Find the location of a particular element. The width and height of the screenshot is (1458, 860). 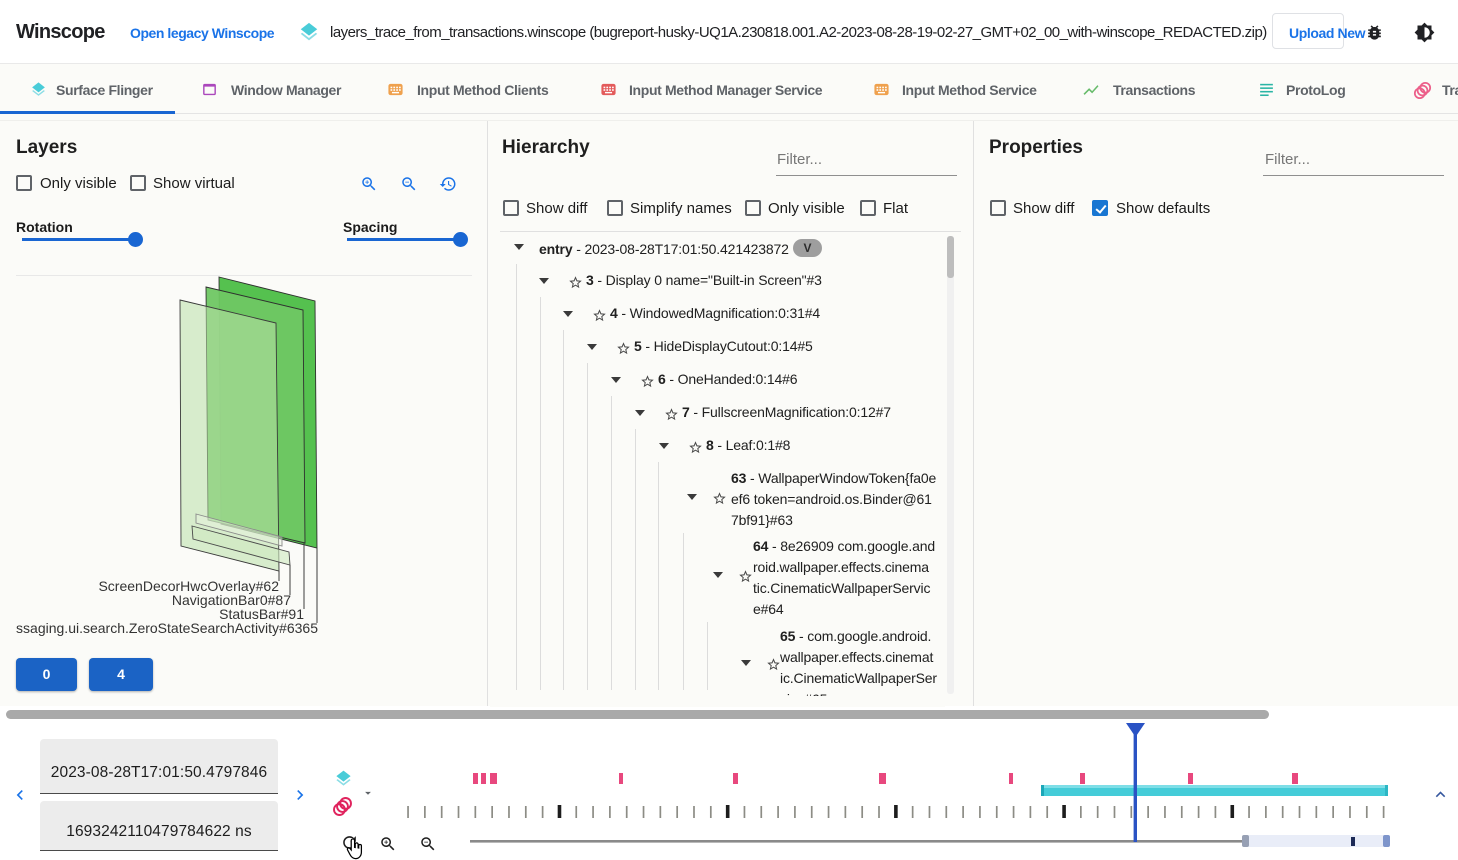

svg-text: NavigationBar0#87 is located at coordinates (231, 600).